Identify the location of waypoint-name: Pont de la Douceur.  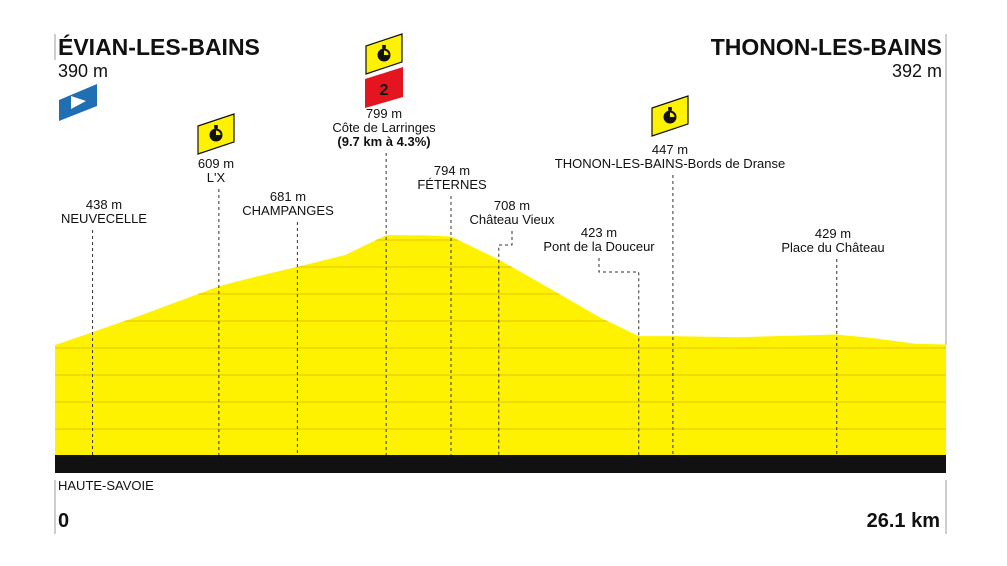
(599, 246).